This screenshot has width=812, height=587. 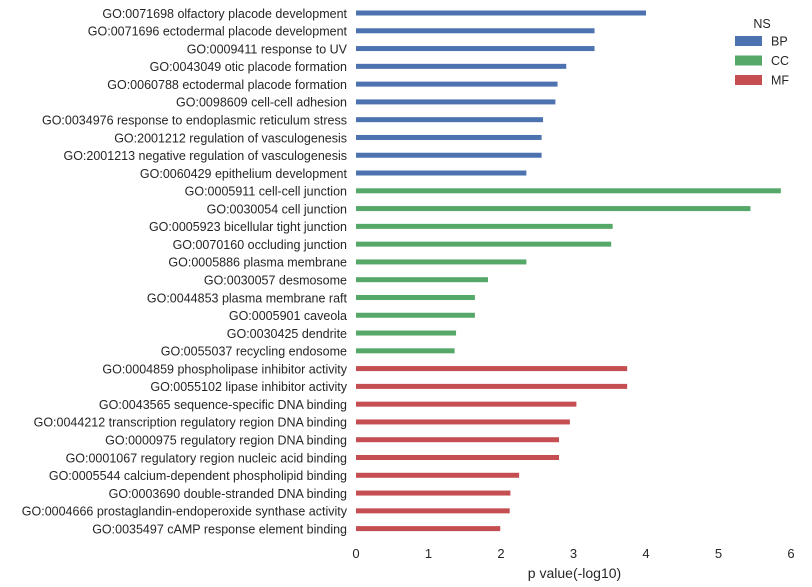 What do you see at coordinates (260, 245) in the screenshot?
I see `category-label: GO:0070160 occluding junction` at bounding box center [260, 245].